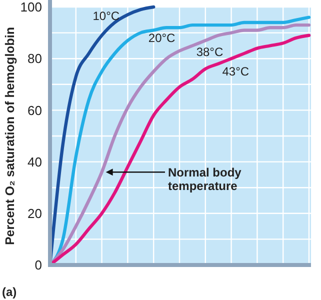  I want to click on y-tick-label: 0, so click(38, 265).